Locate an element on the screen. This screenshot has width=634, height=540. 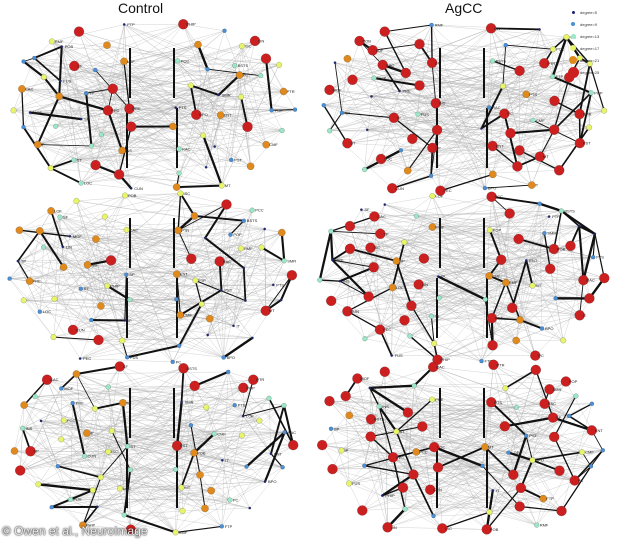
node-label: FTP is located at coordinates (229, 526).